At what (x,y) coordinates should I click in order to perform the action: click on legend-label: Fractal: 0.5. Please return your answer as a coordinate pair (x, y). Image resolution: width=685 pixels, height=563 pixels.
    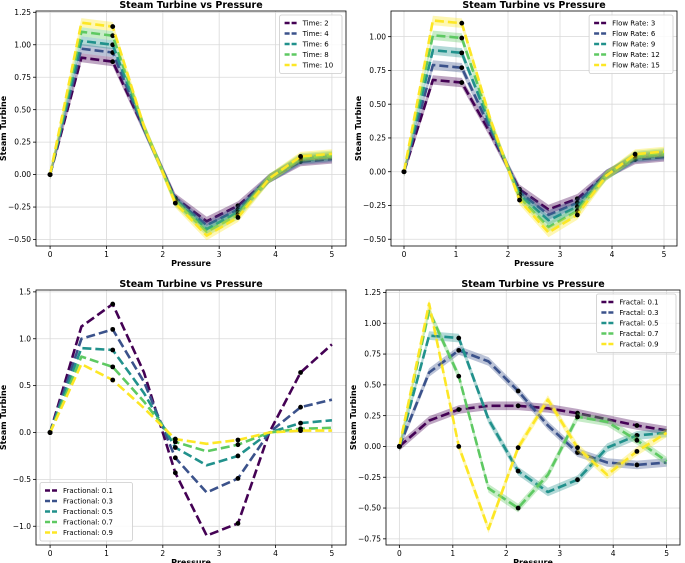
    Looking at the image, I should click on (638, 324).